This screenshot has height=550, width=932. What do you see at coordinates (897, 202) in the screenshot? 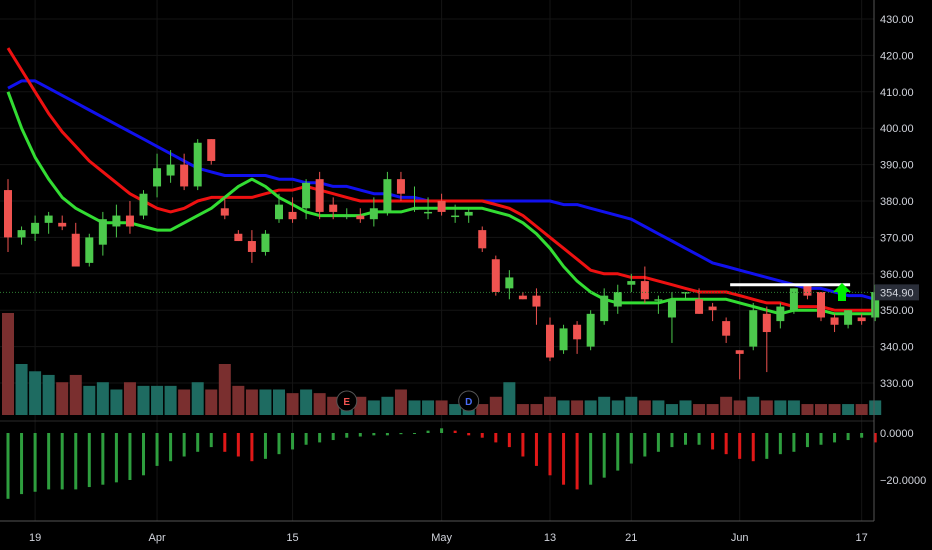
I see `price-tick-label: 380.00` at bounding box center [897, 202].